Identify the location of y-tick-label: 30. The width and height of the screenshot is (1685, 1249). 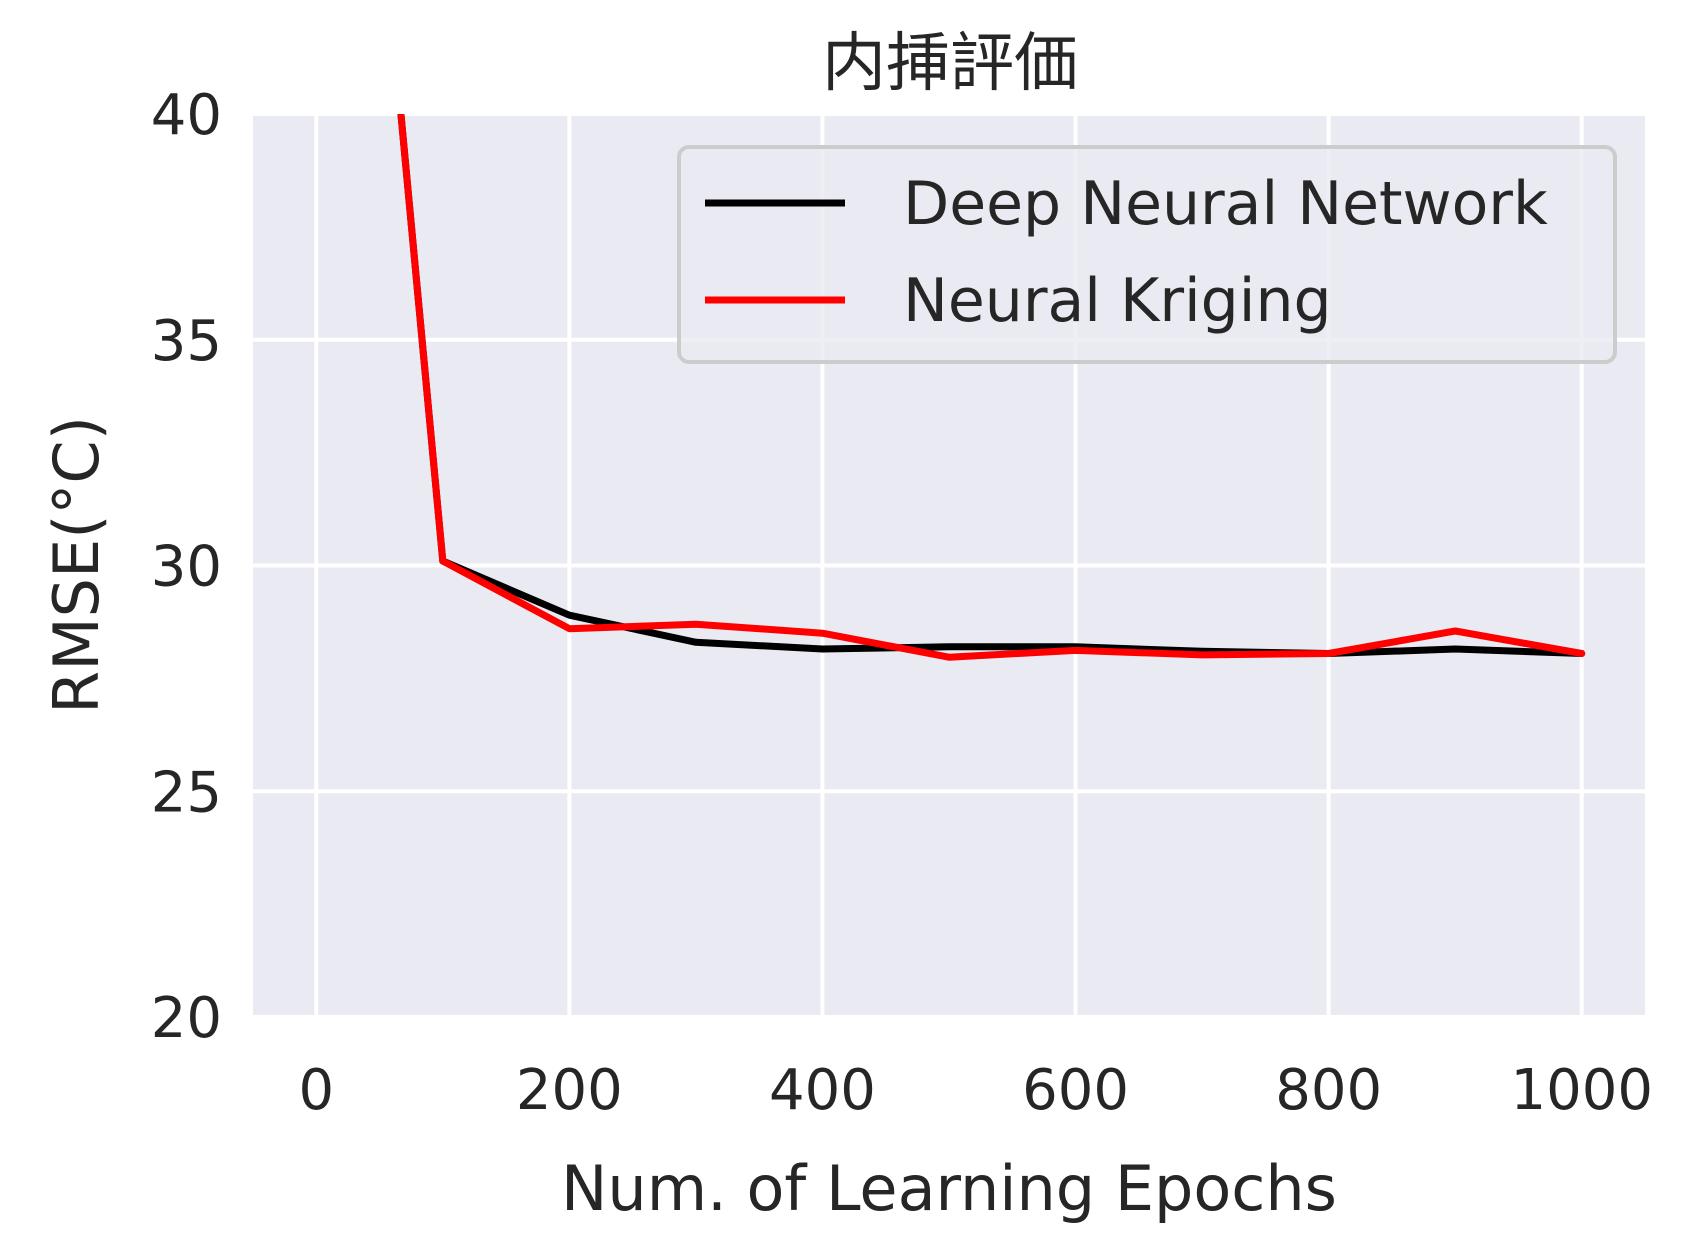
(186, 567).